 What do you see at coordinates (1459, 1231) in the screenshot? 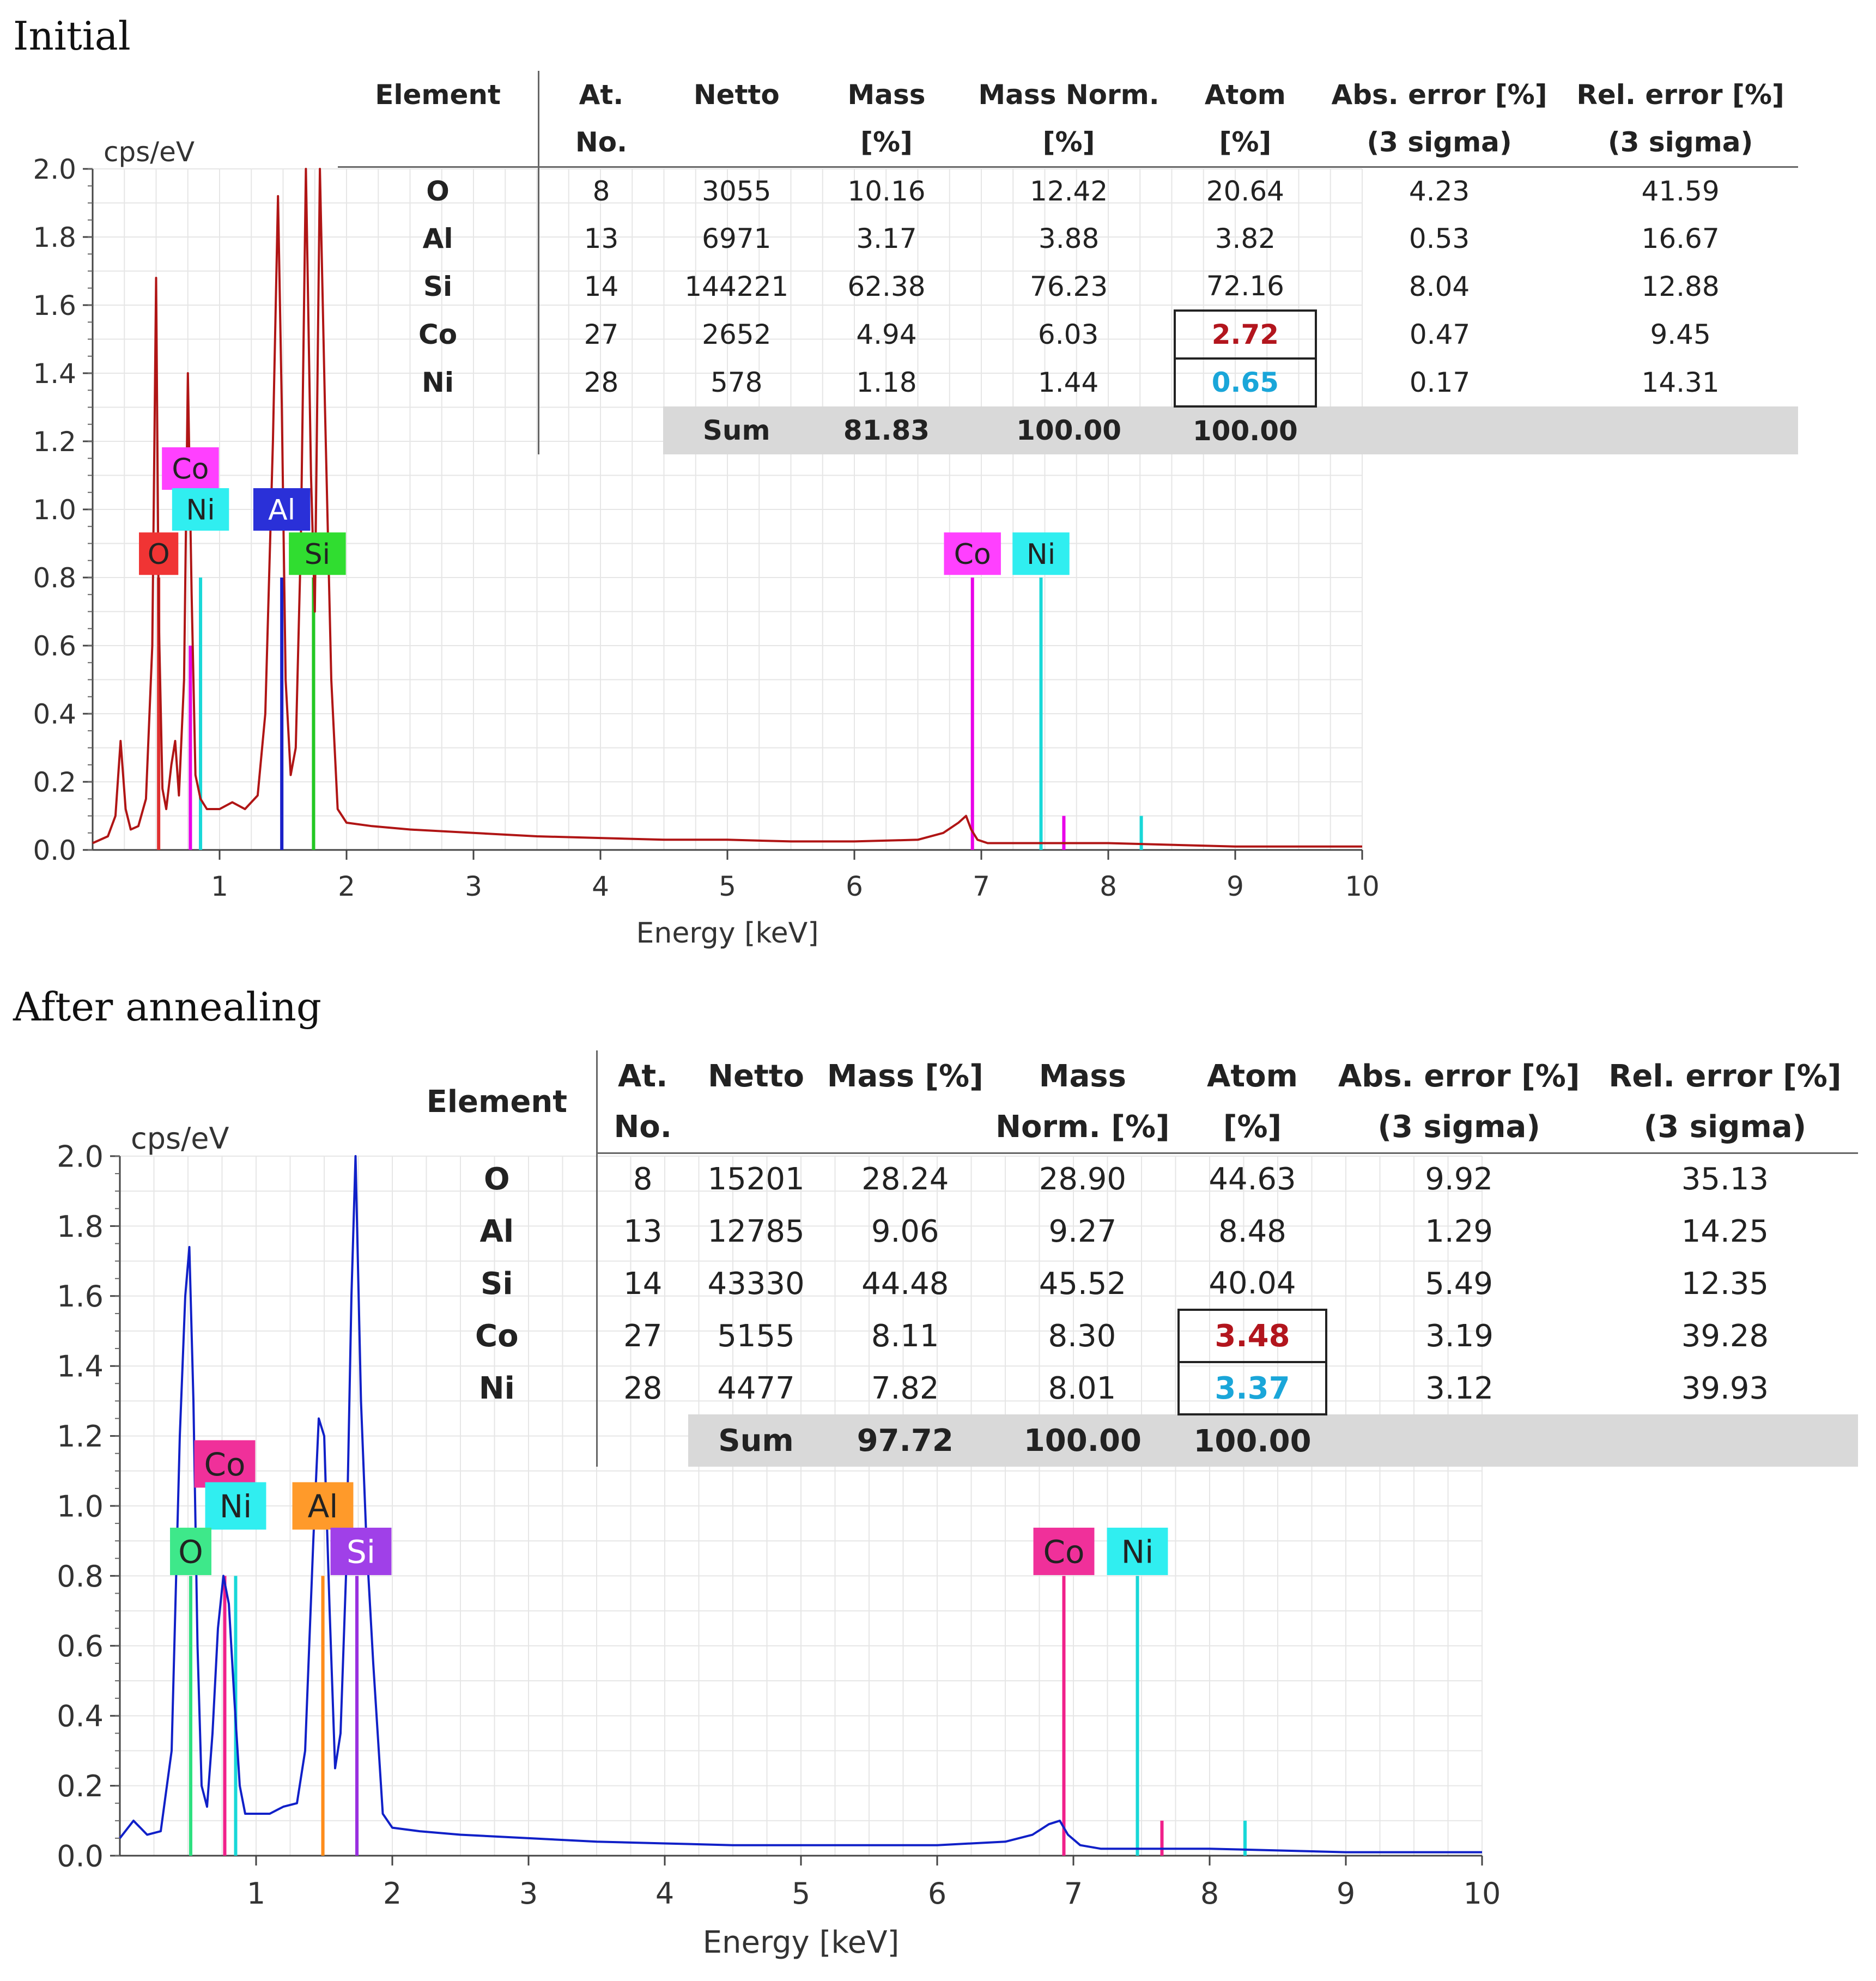
I see `cell-abserr: 1.29` at bounding box center [1459, 1231].